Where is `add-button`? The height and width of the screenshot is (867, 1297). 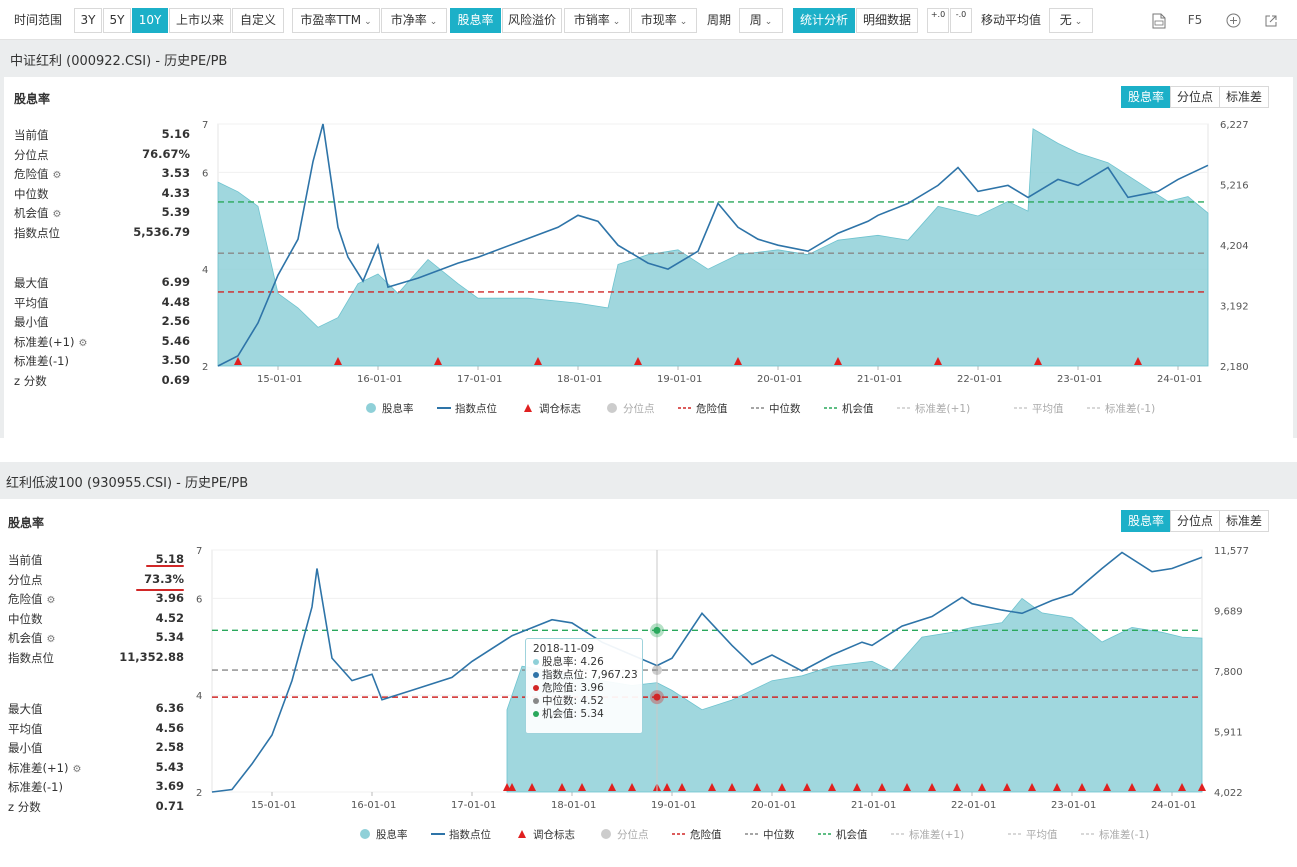 add-button is located at coordinates (1233, 20).